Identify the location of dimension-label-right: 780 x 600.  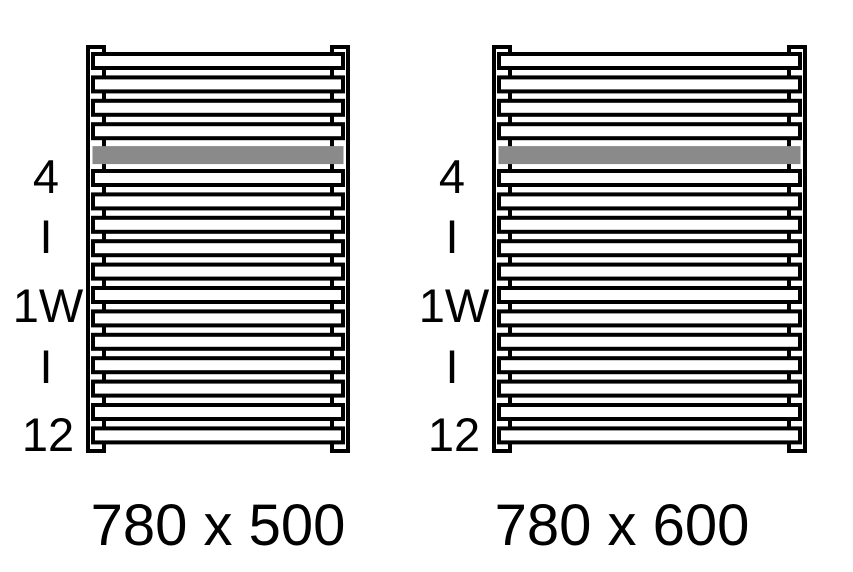
(622, 525).